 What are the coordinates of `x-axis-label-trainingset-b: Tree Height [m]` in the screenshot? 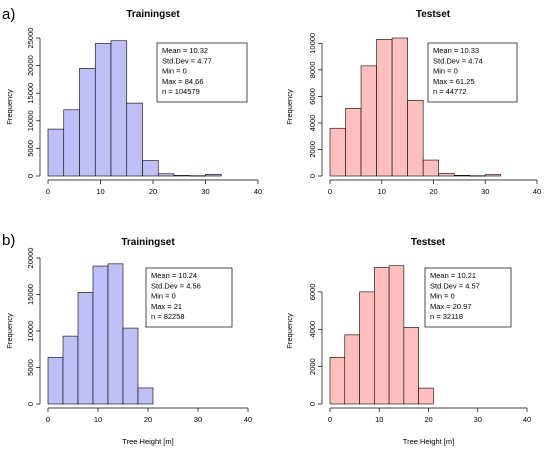 It's located at (147, 441).